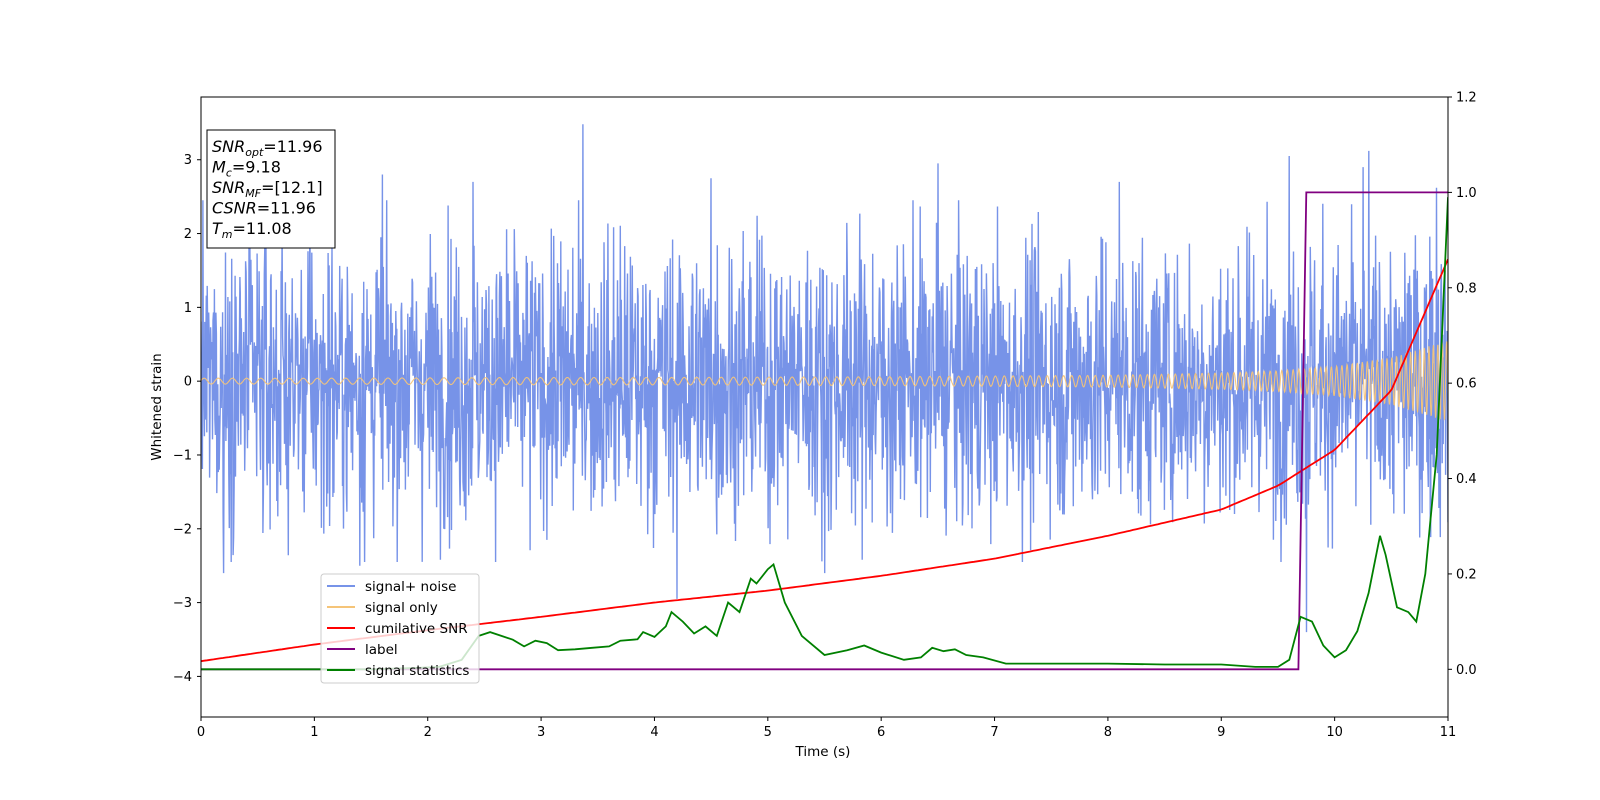 The width and height of the screenshot is (1600, 800). What do you see at coordinates (182, 529) in the screenshot?
I see `y-tick-label: −2` at bounding box center [182, 529].